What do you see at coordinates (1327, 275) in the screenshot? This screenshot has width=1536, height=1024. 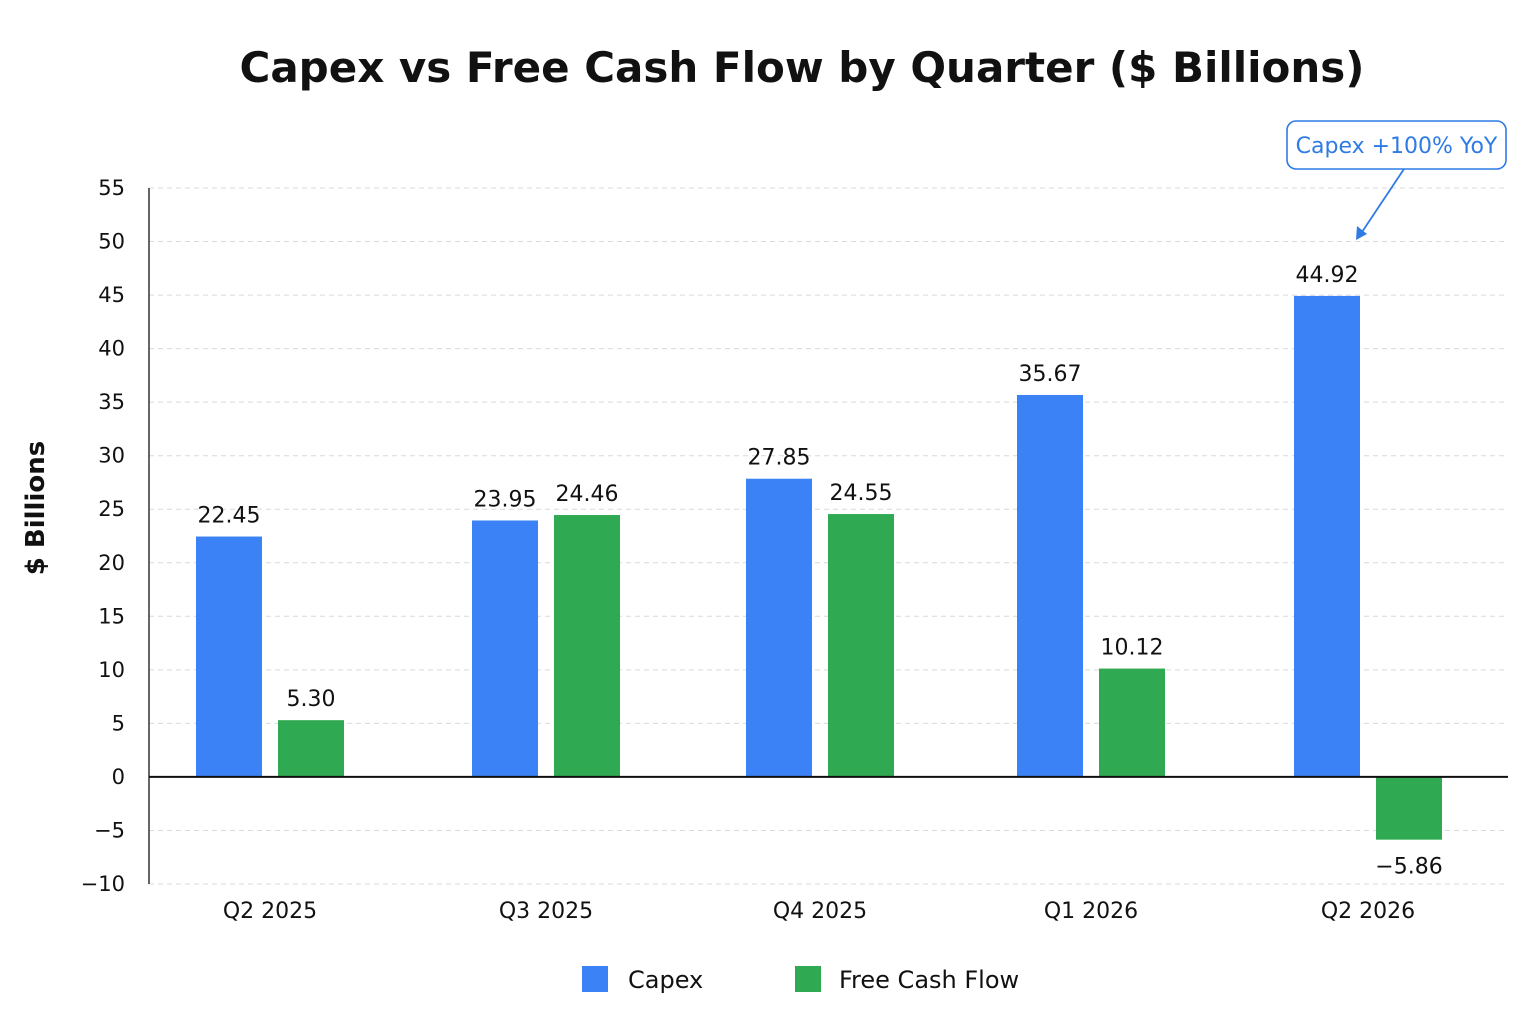 I see `data-label: 44.92` at bounding box center [1327, 275].